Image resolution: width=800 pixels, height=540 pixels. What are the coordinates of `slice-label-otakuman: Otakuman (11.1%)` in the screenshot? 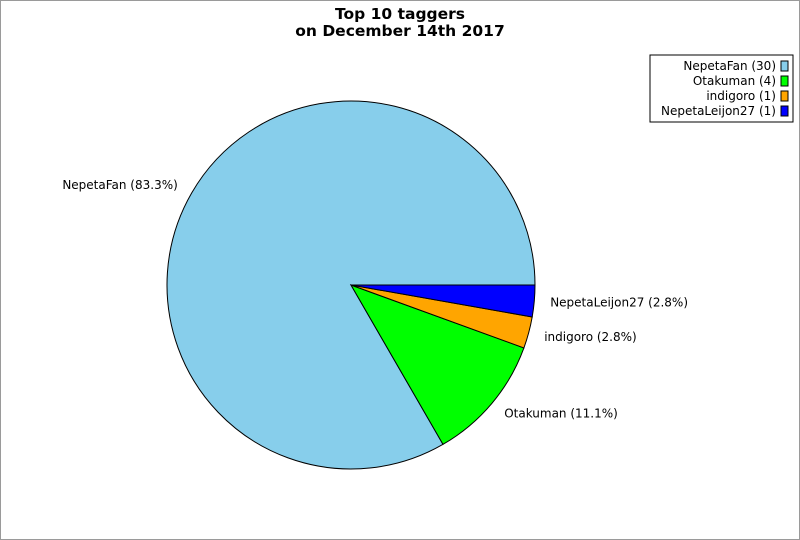 It's located at (561, 414).